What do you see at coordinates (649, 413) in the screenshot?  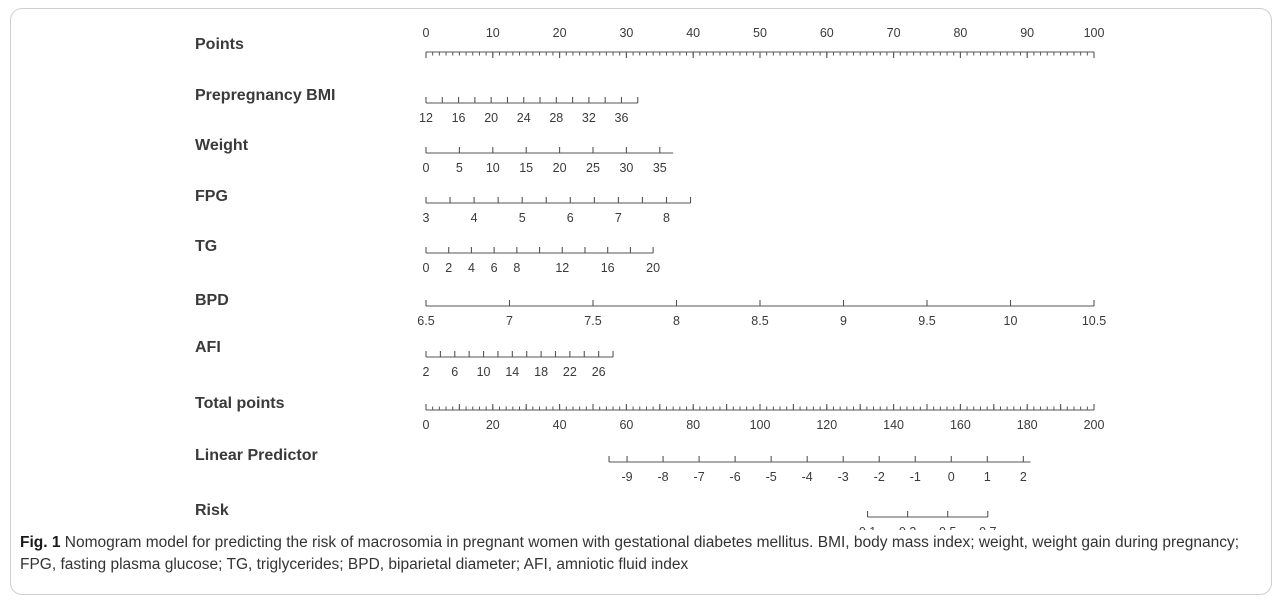 I see `scale-total-points: Total points 0 20 40 60 80 100 120 140 160 180 200` at bounding box center [649, 413].